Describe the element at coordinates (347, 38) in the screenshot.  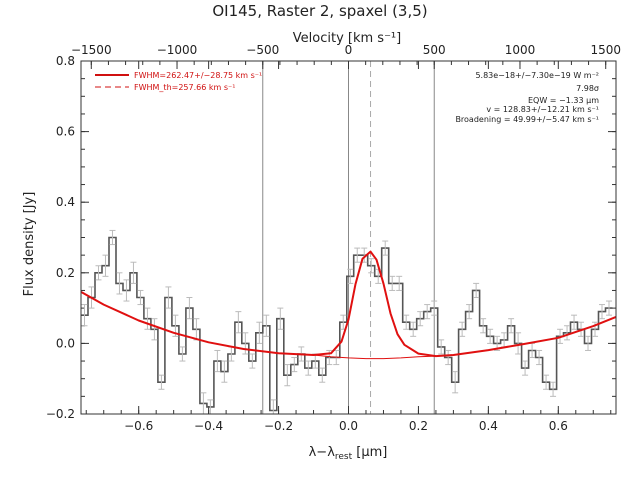
I see `top-axis-label: Velocity [km s⁻¹]` at that location.